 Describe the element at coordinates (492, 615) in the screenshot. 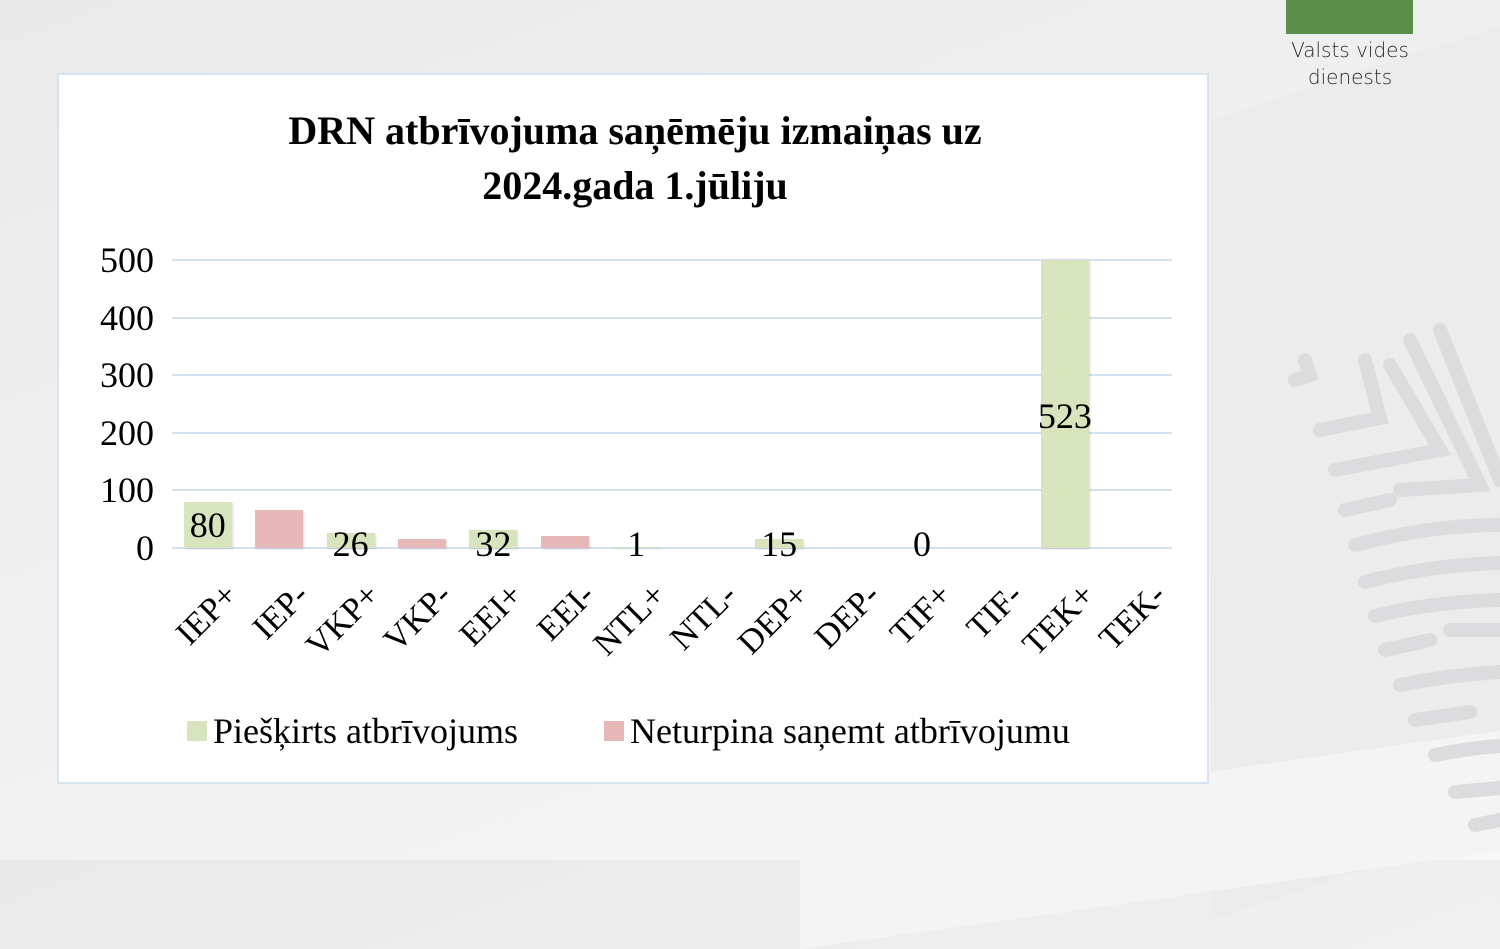

I see `x-tick-label: EEI+` at that location.